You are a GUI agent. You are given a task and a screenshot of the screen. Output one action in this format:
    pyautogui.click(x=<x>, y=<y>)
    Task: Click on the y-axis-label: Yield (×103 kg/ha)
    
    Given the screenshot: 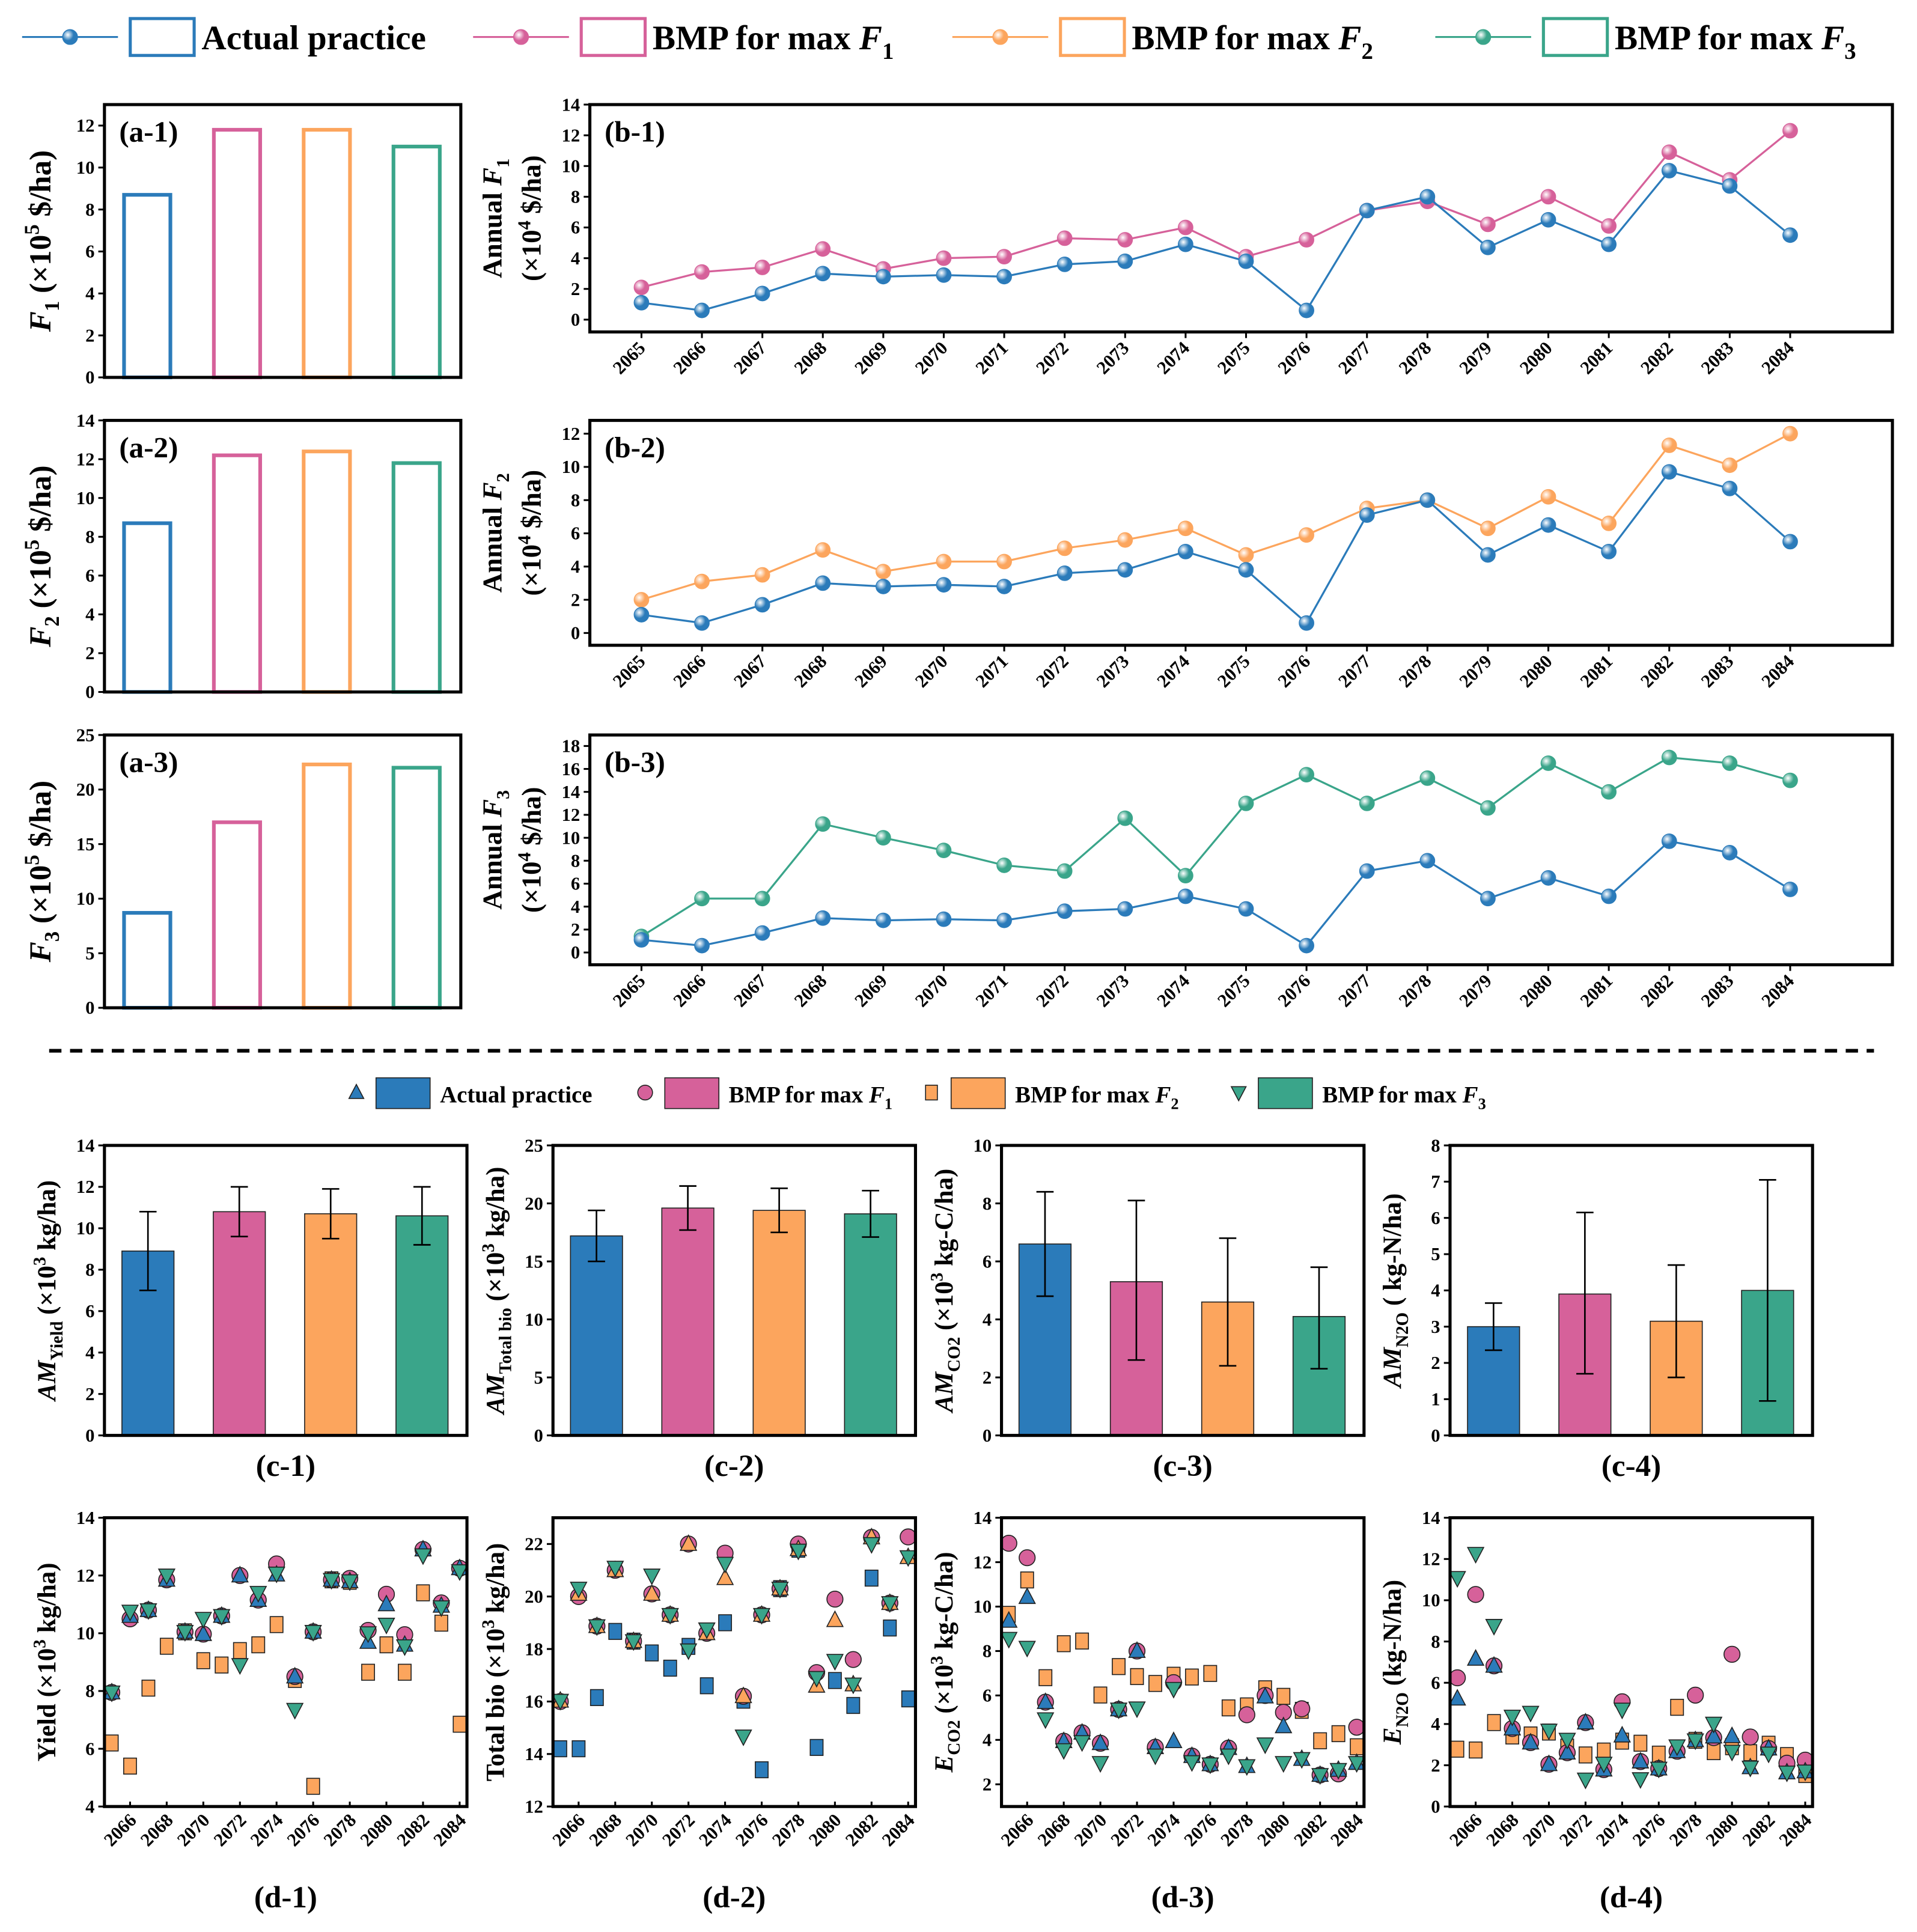 What is the action you would take?
    pyautogui.click(x=46, y=1661)
    